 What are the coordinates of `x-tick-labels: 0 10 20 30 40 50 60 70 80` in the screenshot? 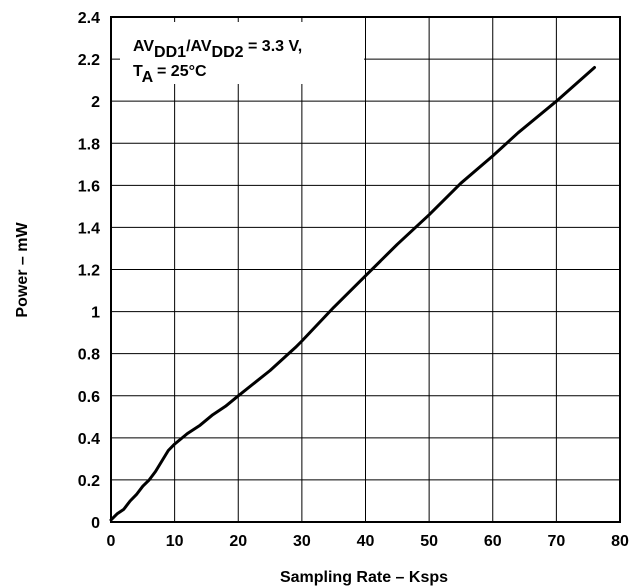 It's located at (368, 541).